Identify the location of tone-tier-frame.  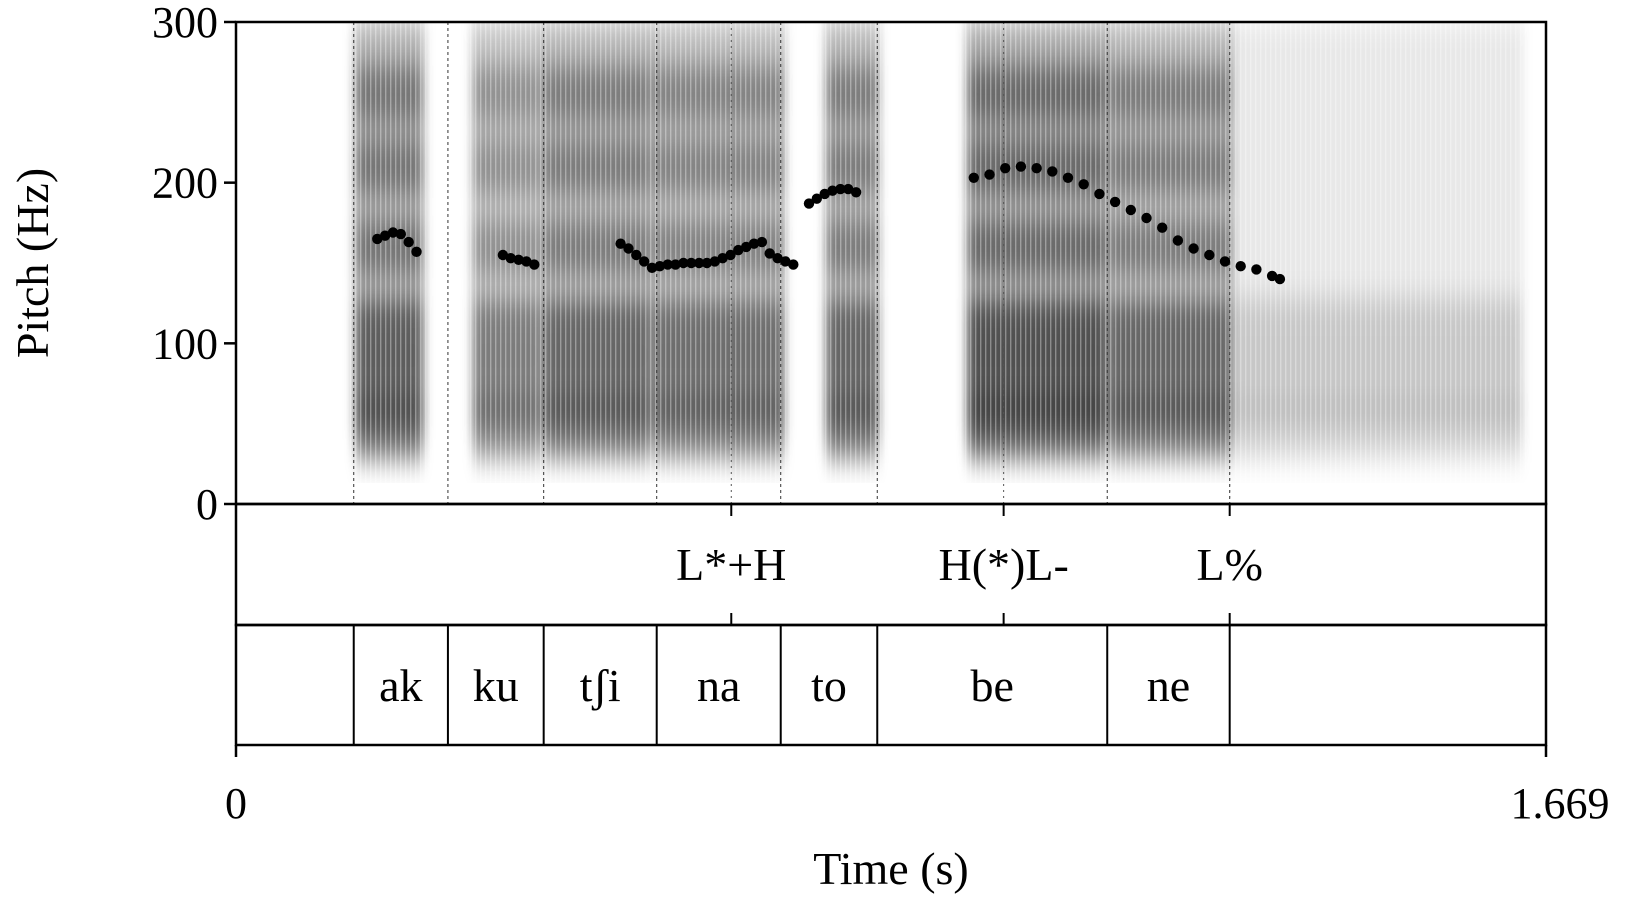
(891, 564).